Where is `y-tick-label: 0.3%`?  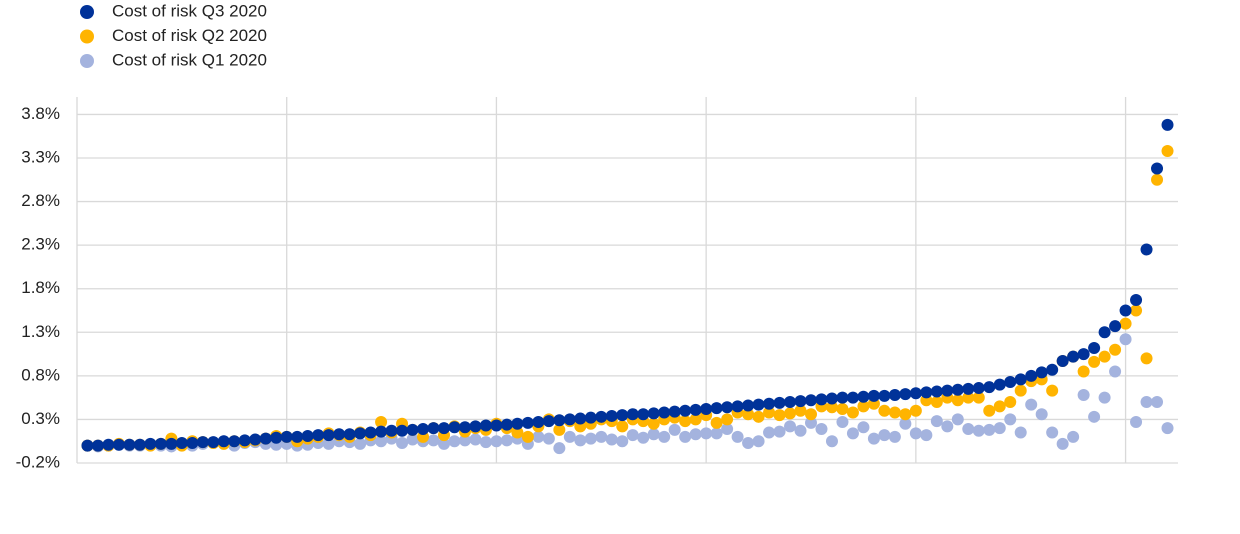 y-tick-label: 0.3% is located at coordinates (40, 418).